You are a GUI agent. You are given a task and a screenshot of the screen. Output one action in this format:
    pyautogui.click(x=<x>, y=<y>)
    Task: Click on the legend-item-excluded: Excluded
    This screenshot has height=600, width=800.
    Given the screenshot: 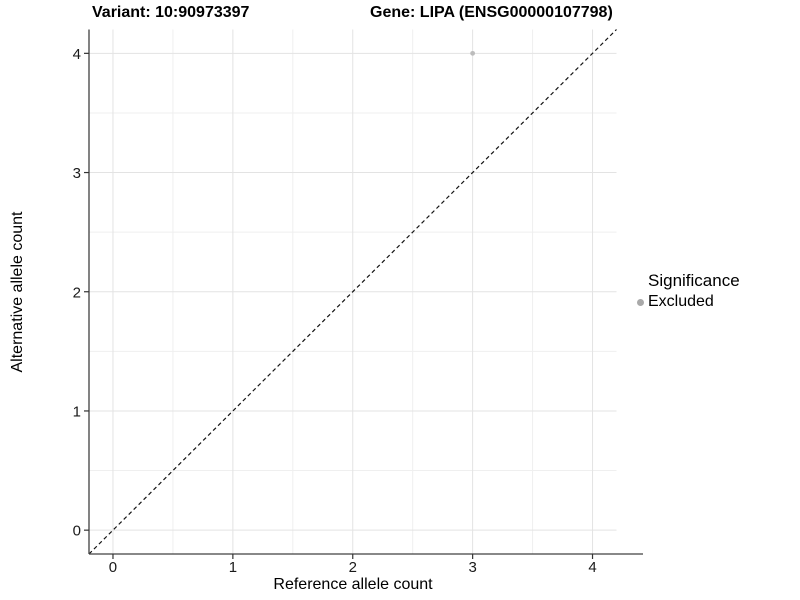 What is the action you would take?
    pyautogui.click(x=688, y=302)
    